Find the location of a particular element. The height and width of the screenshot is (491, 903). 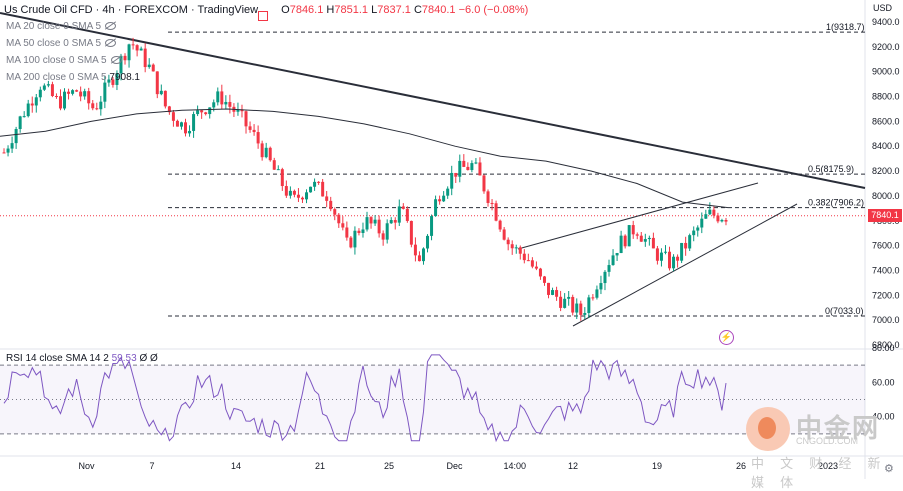

watermark-sub: 中 文 财 经 新 媒 体 is located at coordinates (819, 474).